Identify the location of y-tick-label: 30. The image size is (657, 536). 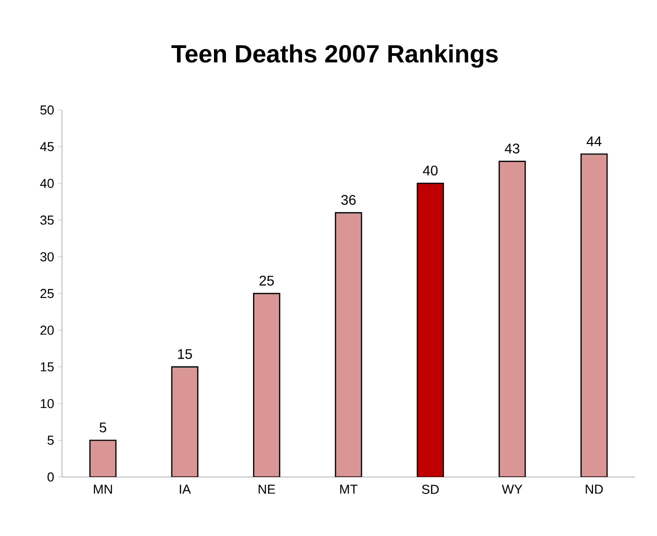
(47, 257).